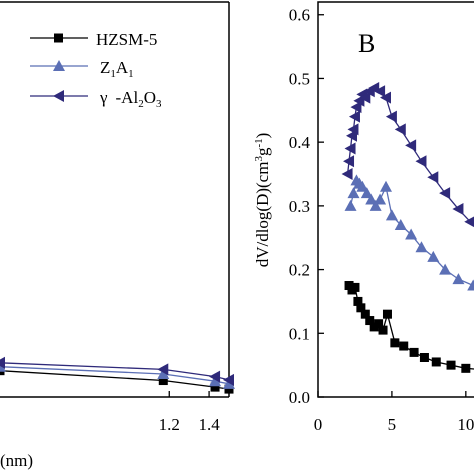 Image resolution: width=474 pixels, height=474 pixels. I want to click on x-tick-label: 5, so click(392, 424).